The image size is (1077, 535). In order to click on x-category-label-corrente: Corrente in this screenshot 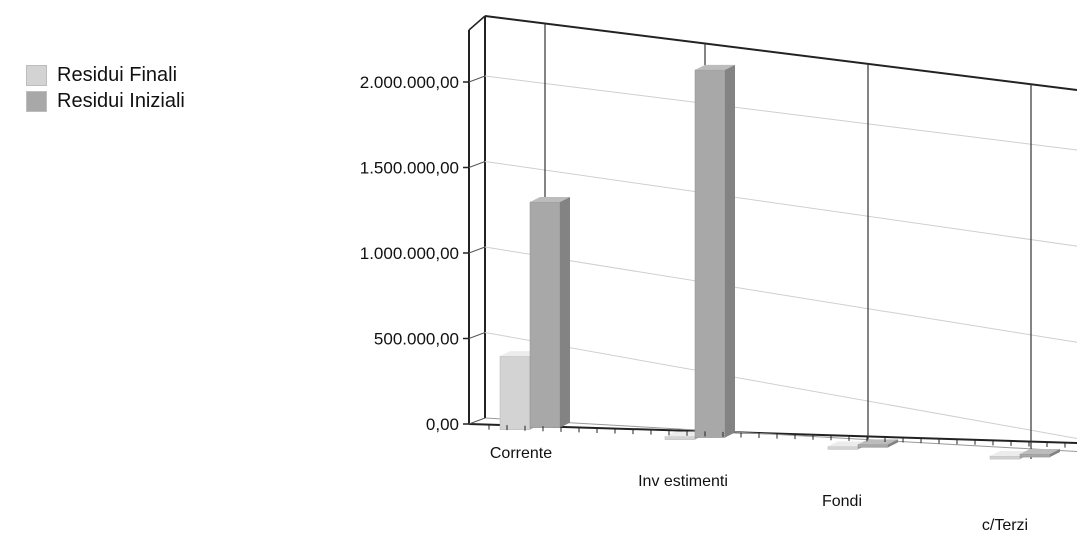, I will do `click(521, 453)`.